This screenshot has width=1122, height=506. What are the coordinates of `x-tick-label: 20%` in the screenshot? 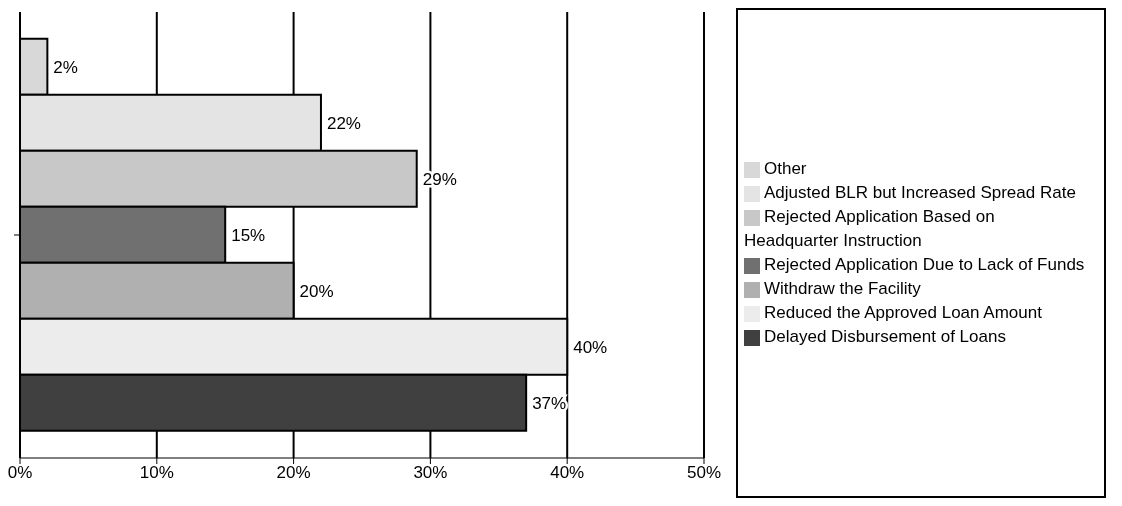 It's located at (293, 473).